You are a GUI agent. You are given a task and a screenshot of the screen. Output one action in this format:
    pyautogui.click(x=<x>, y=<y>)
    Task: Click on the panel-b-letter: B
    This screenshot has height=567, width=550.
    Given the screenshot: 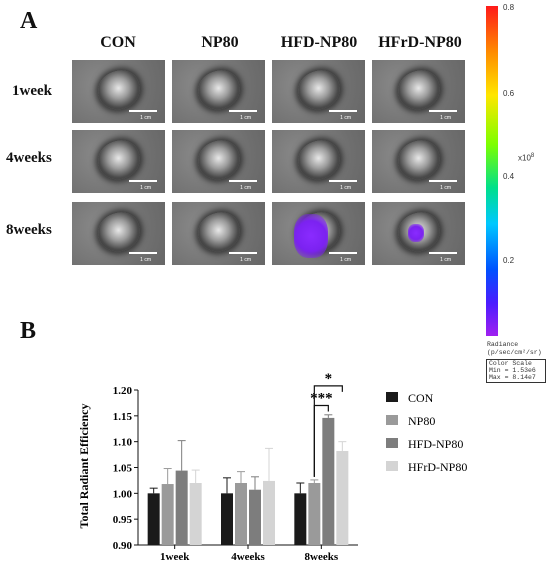 What is the action you would take?
    pyautogui.click(x=28, y=331)
    